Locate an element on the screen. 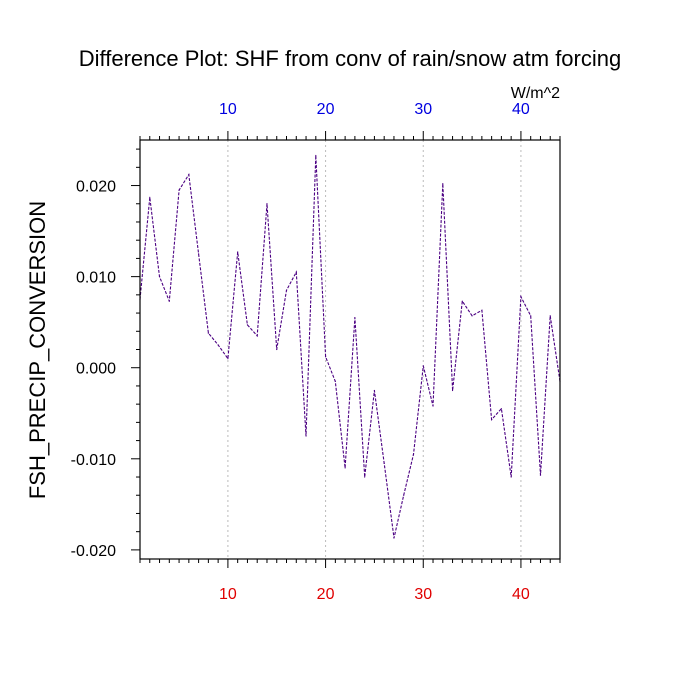  x-tick-label-top: 20 is located at coordinates (326, 109).